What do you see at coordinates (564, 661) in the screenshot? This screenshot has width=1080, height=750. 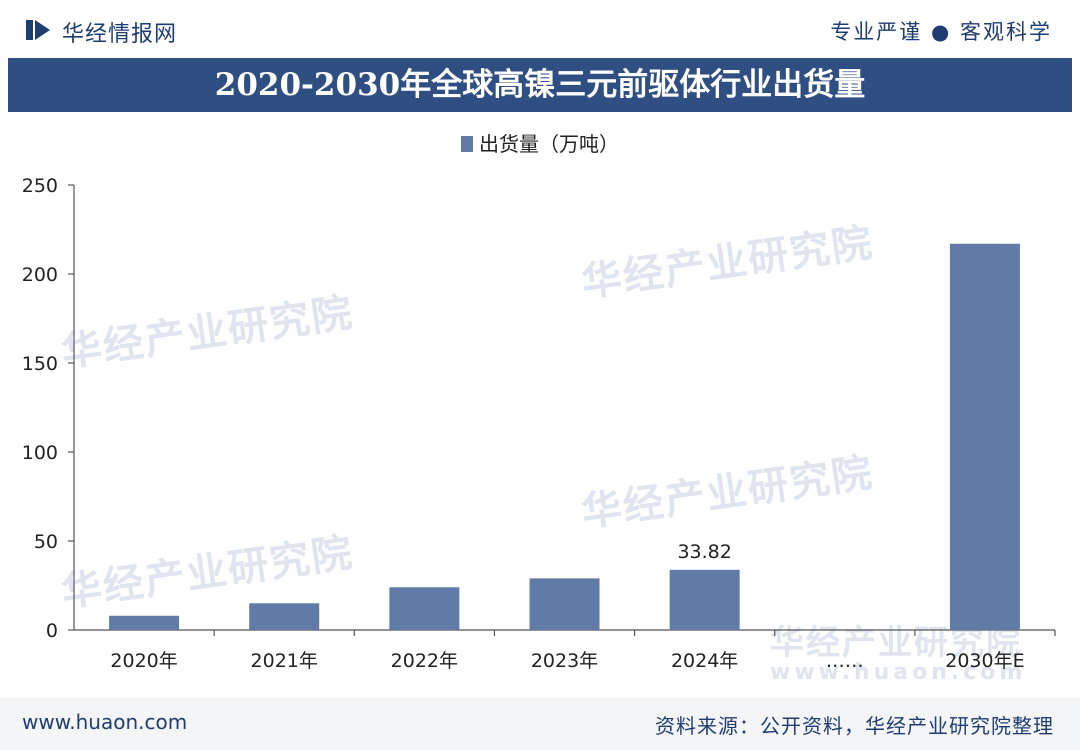 I see `x-tick-label: 2023年` at bounding box center [564, 661].